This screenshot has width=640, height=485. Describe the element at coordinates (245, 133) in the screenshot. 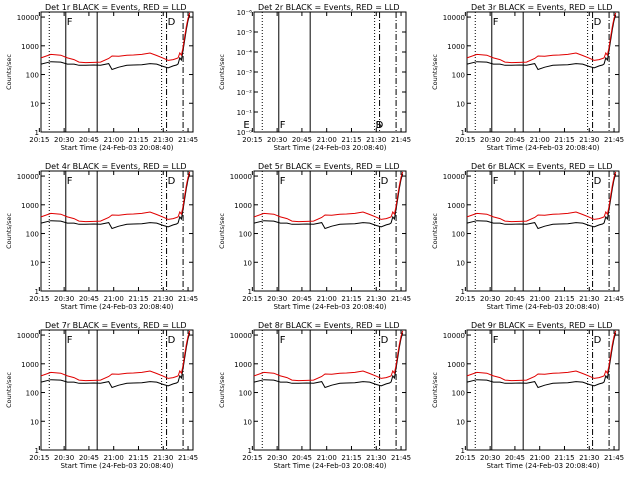

I see `y-tick-label: 10⁻⁰` at that location.